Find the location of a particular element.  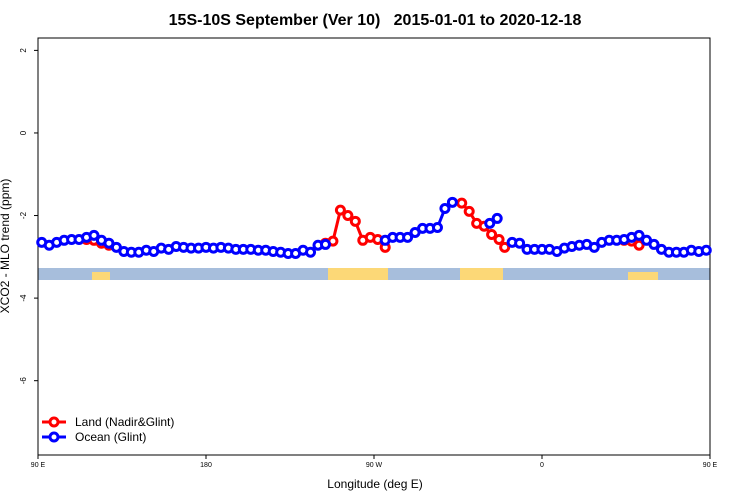

x-tick-label: 90 W is located at coordinates (374, 465).